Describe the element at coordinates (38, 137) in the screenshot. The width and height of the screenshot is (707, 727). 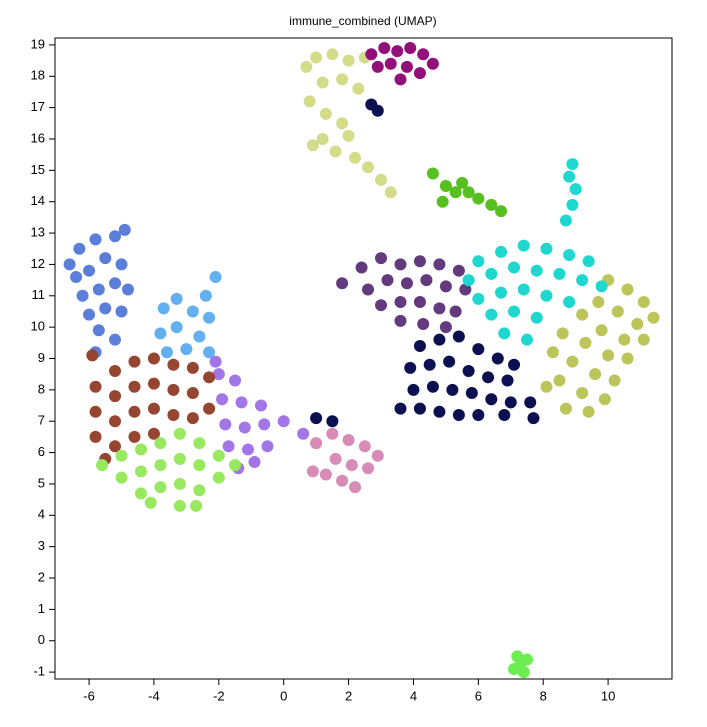
I see `y-tick-label: 16` at that location.